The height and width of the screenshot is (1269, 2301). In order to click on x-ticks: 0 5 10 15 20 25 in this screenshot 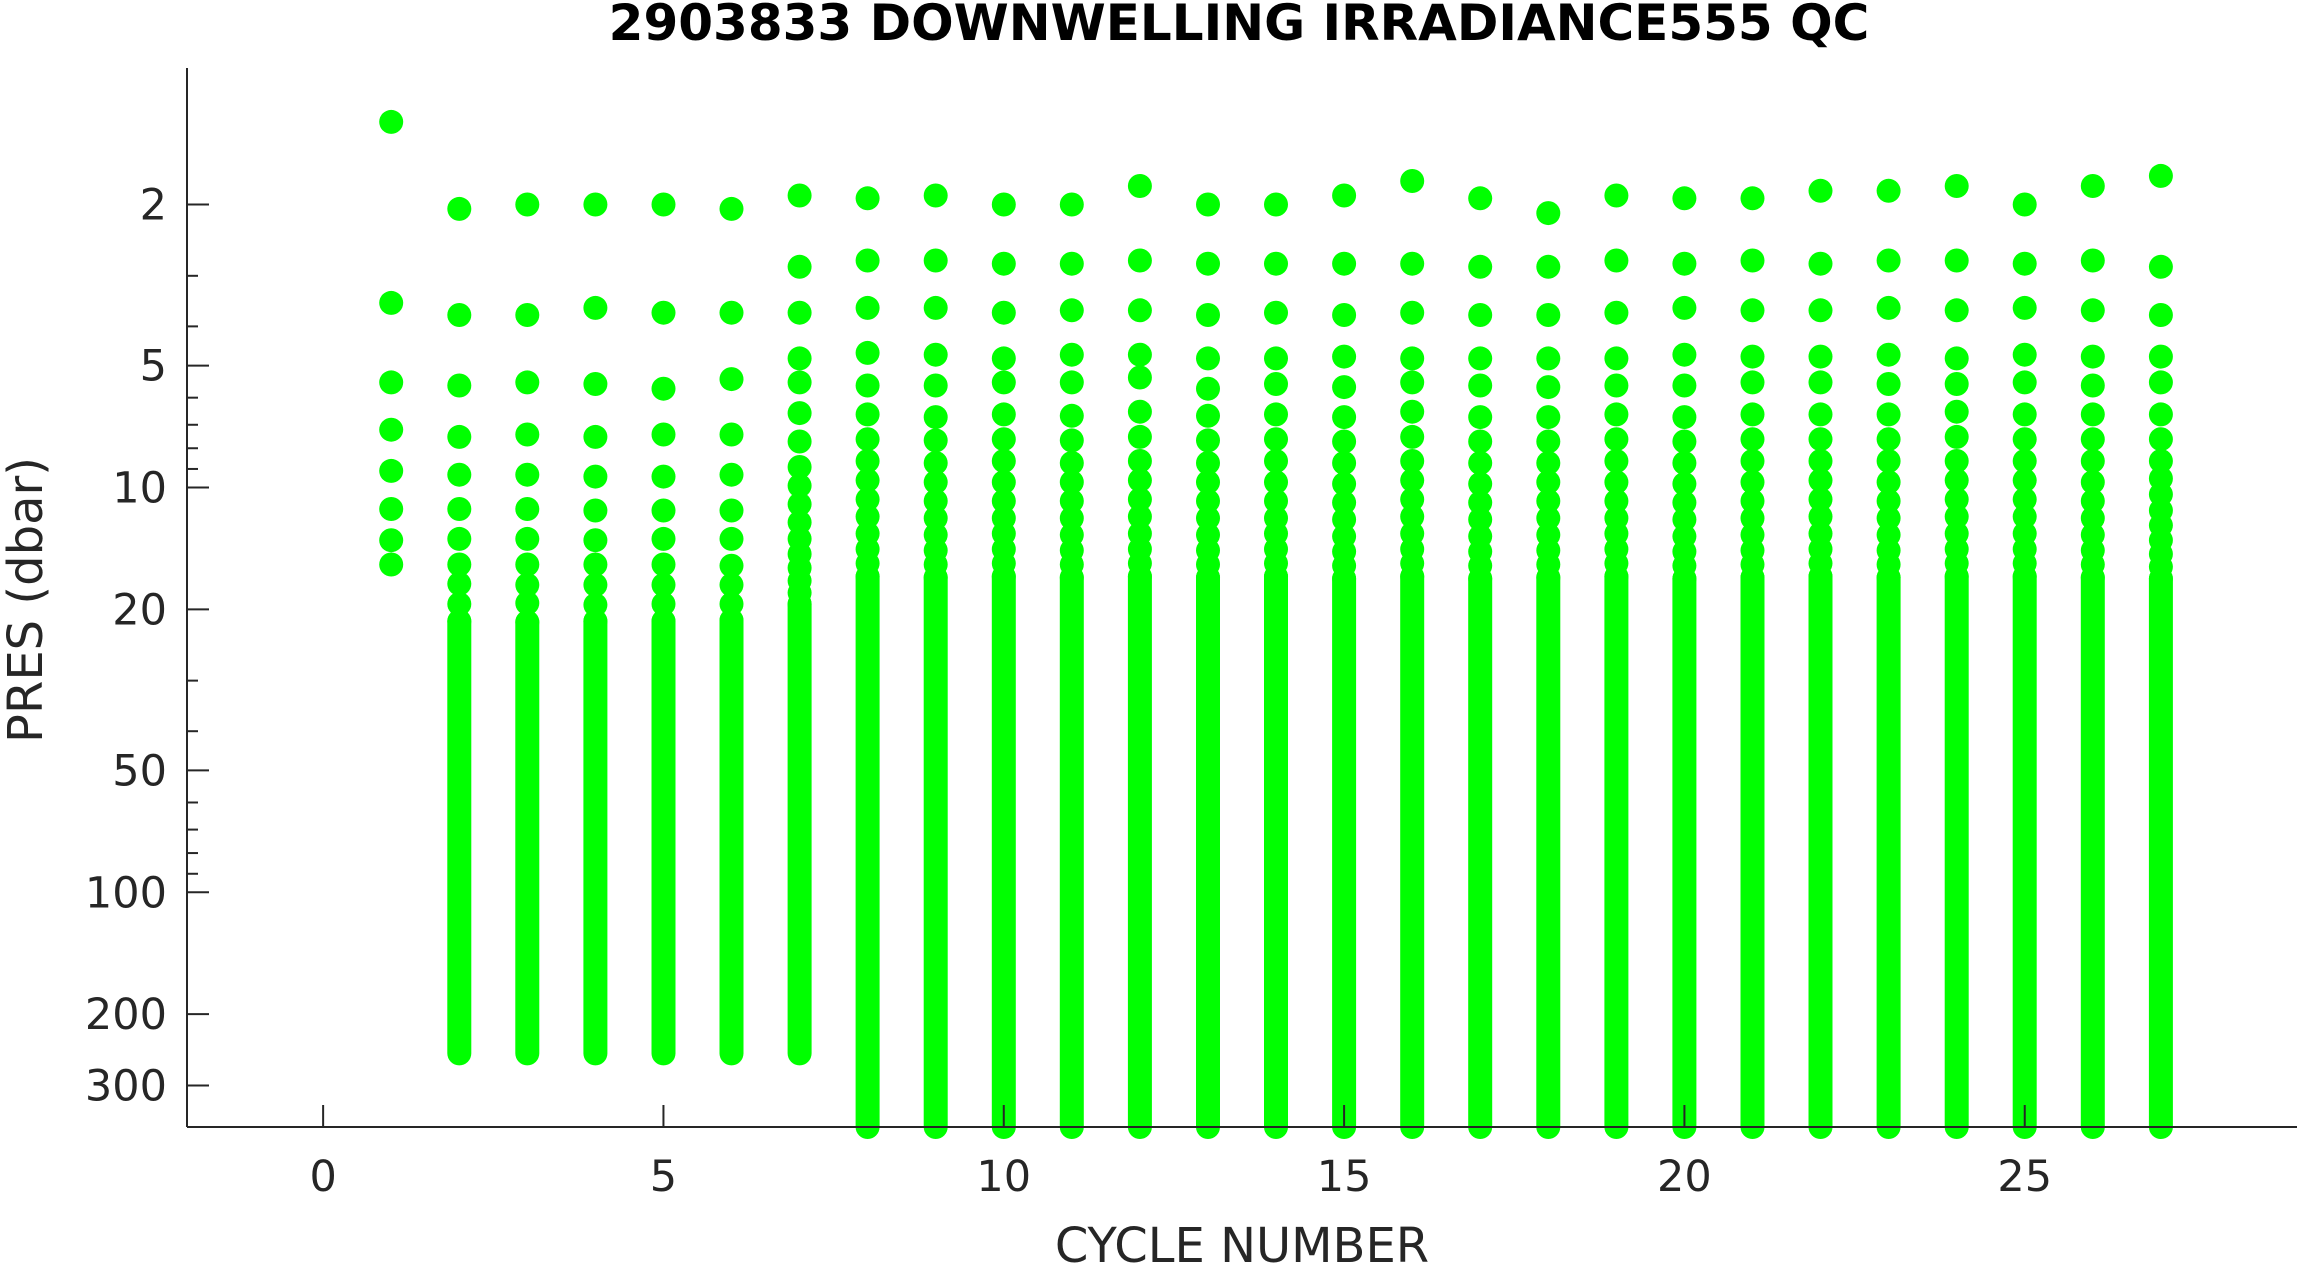, I will do `click(1180, 1153)`.